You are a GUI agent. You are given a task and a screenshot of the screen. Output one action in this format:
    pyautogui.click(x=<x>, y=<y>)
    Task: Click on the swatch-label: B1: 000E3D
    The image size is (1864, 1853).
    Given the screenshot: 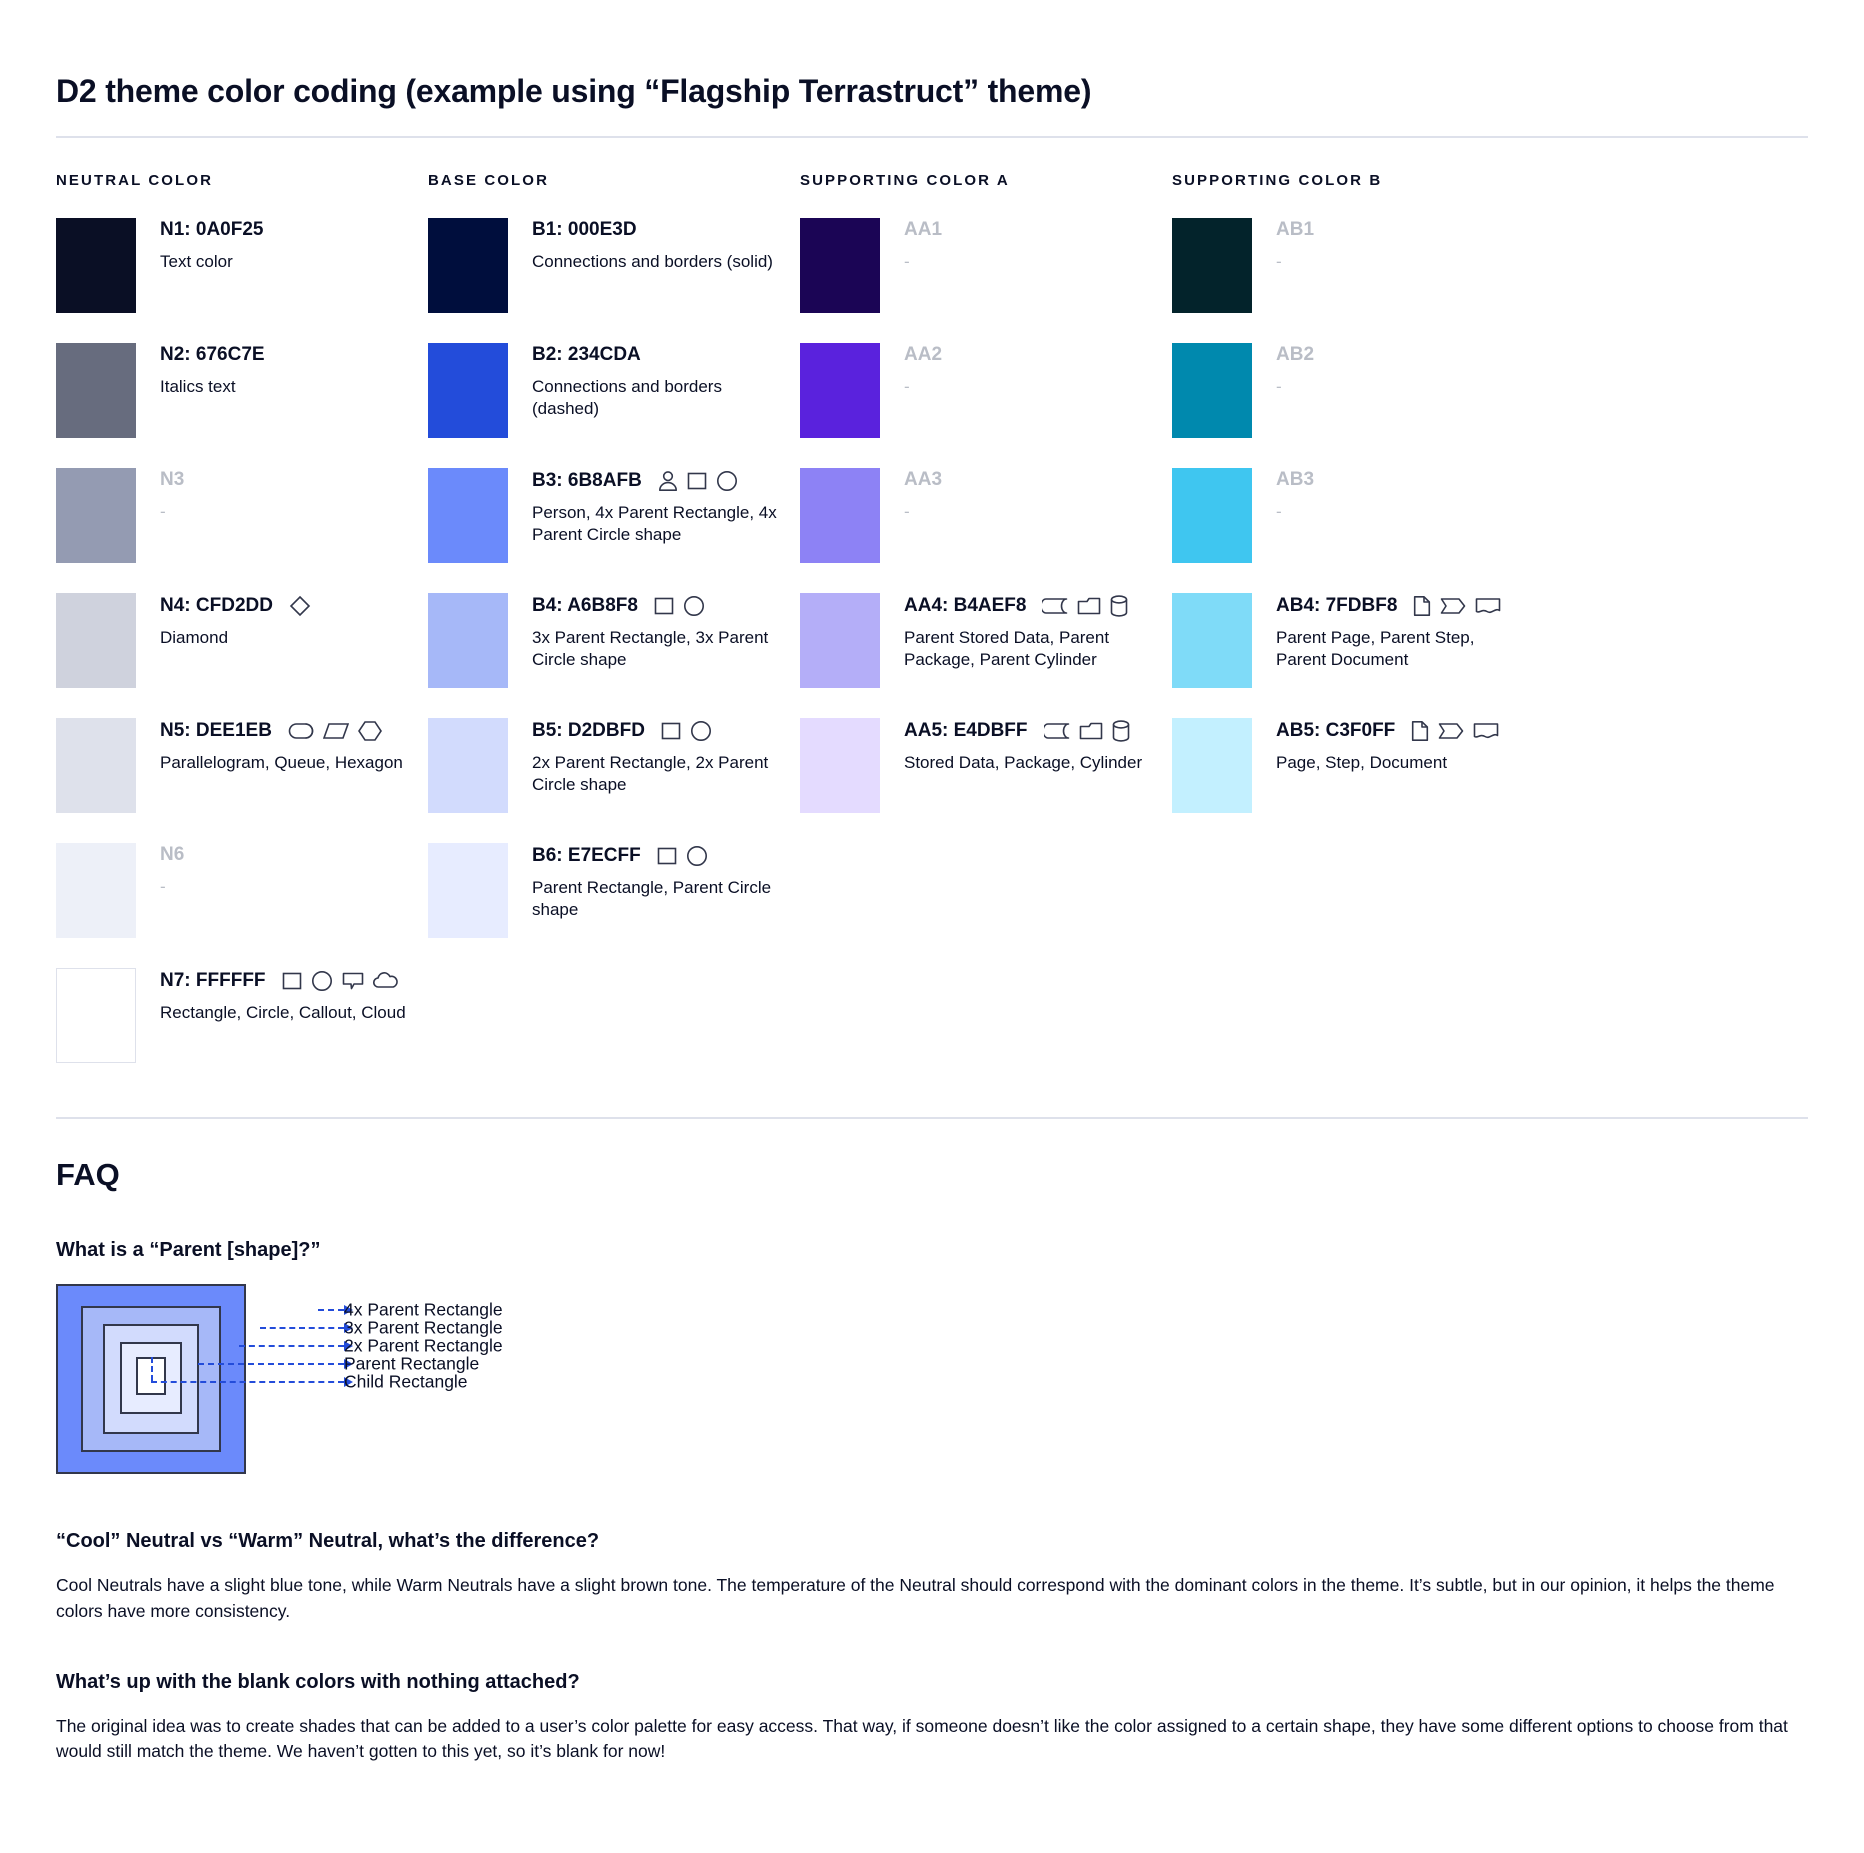 What is the action you would take?
    pyautogui.click(x=652, y=230)
    